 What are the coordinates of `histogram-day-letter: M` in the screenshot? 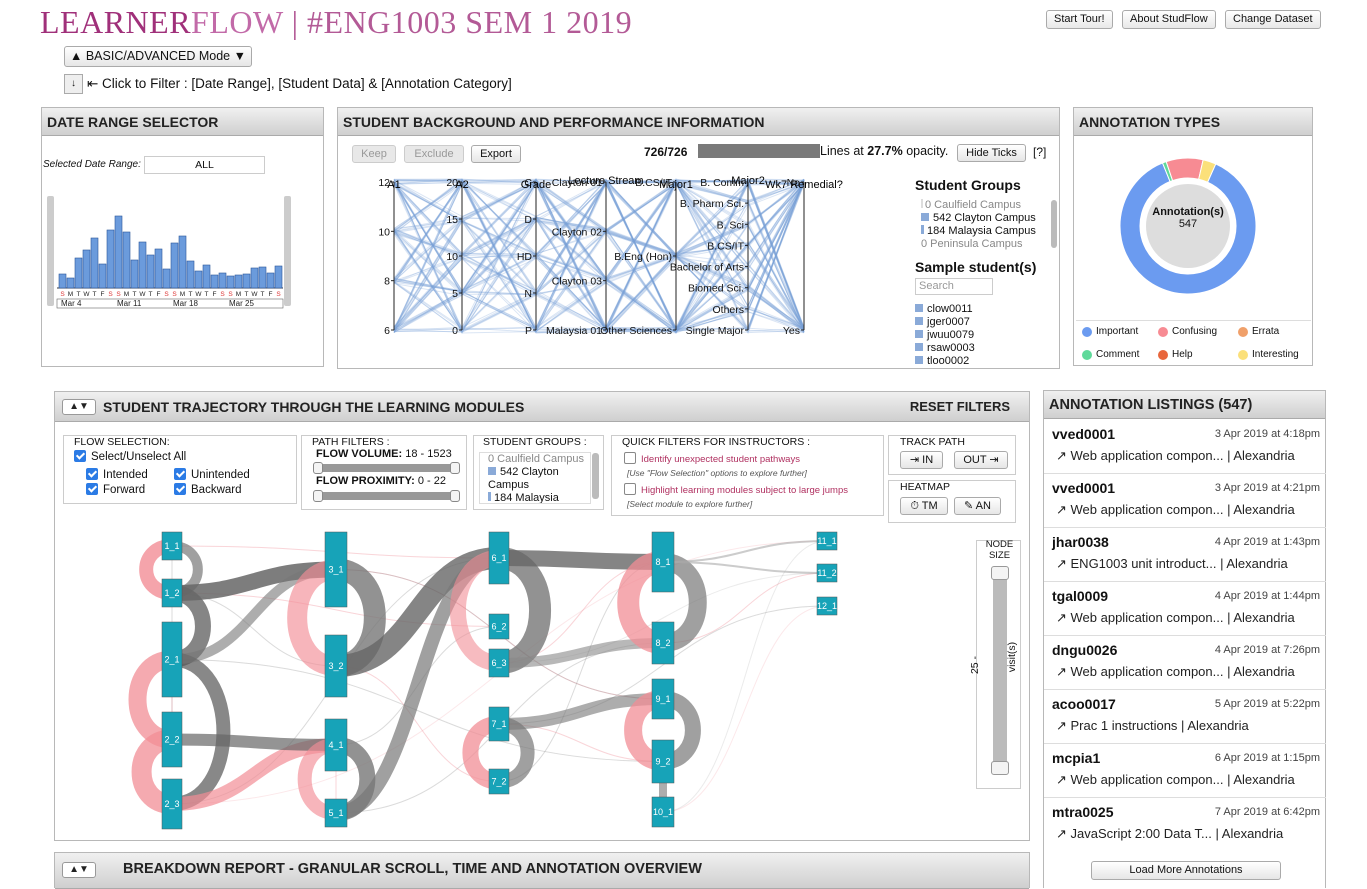 It's located at (182, 294).